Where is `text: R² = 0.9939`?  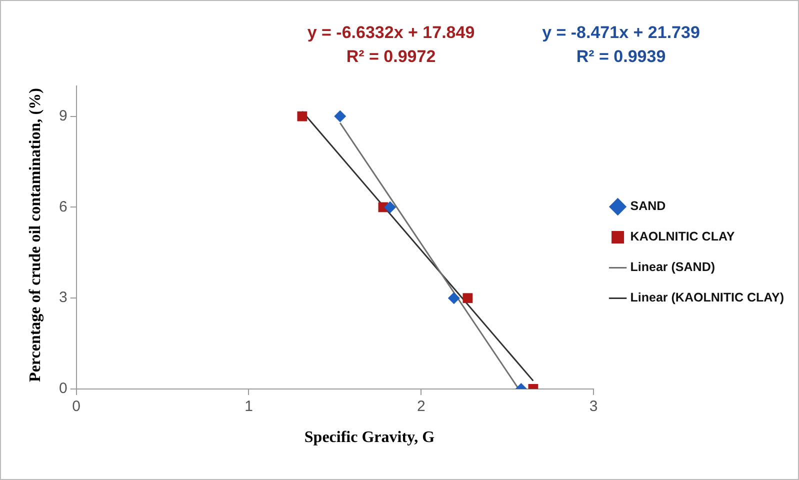
text: R² = 0.9939 is located at coordinates (621, 57).